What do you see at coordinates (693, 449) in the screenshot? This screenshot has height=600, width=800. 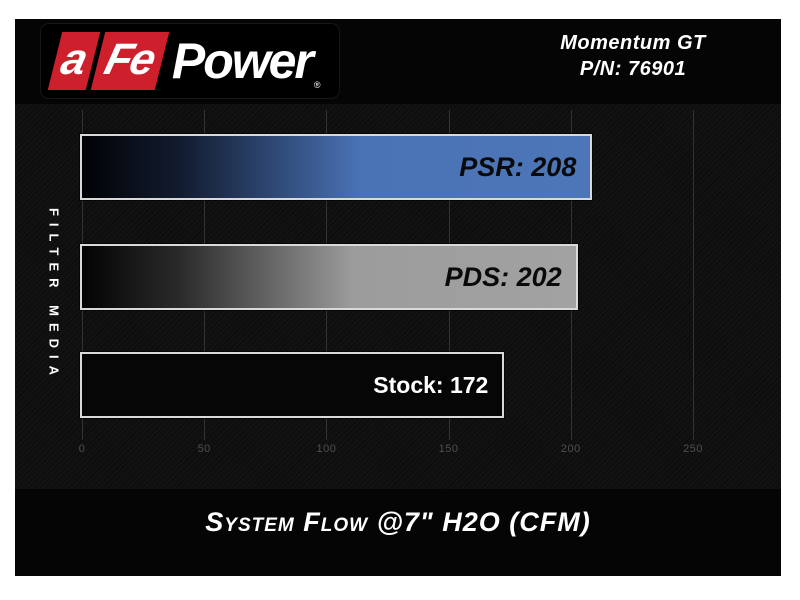 I see `x-tick-label: 250` at bounding box center [693, 449].